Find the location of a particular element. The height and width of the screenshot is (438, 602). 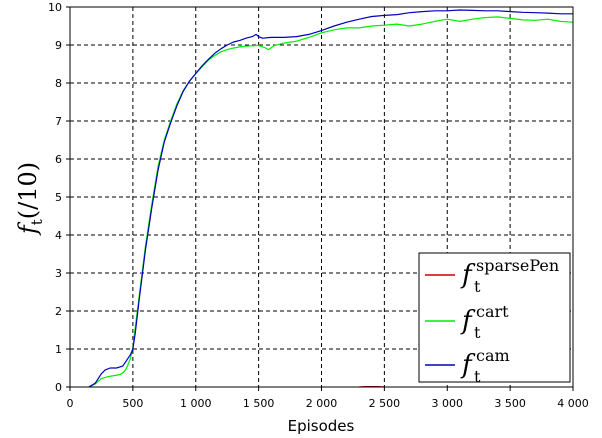

x-tick-label: 4 000 is located at coordinates (573, 403).